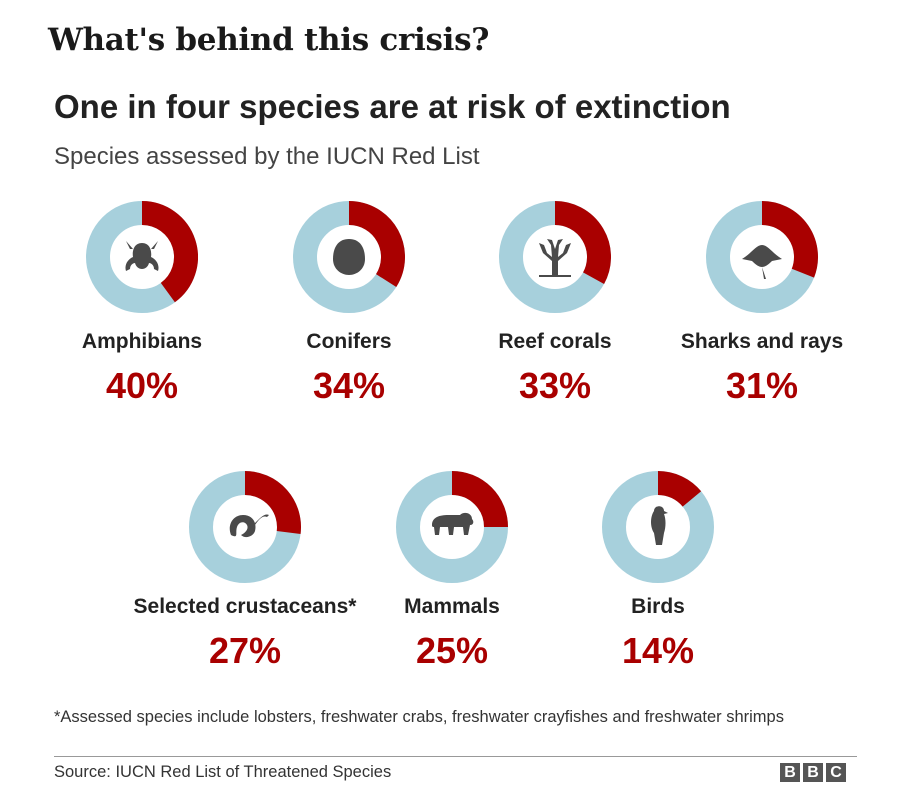 This screenshot has width=898, height=803. I want to click on category-label: Selected crustaceans*, so click(245, 606).